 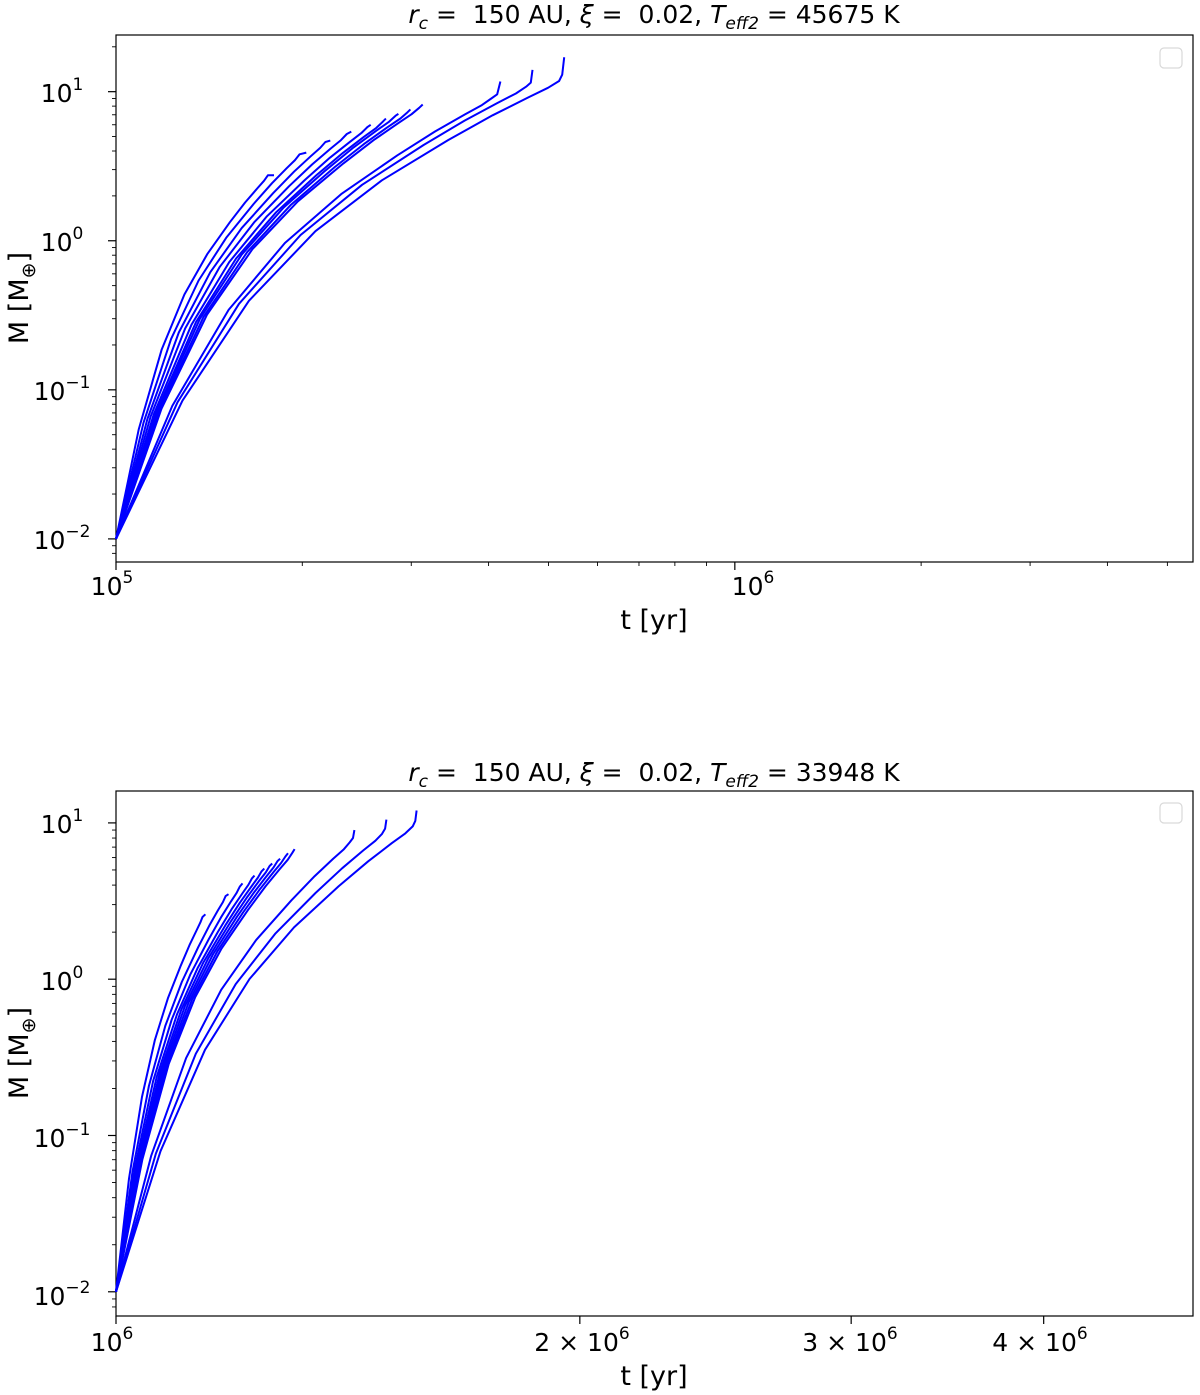 I want to click on bottom-title: rc = 150 AU, ξ = 0.02, Teff2 = 33948 K, so click(x=654, y=775).